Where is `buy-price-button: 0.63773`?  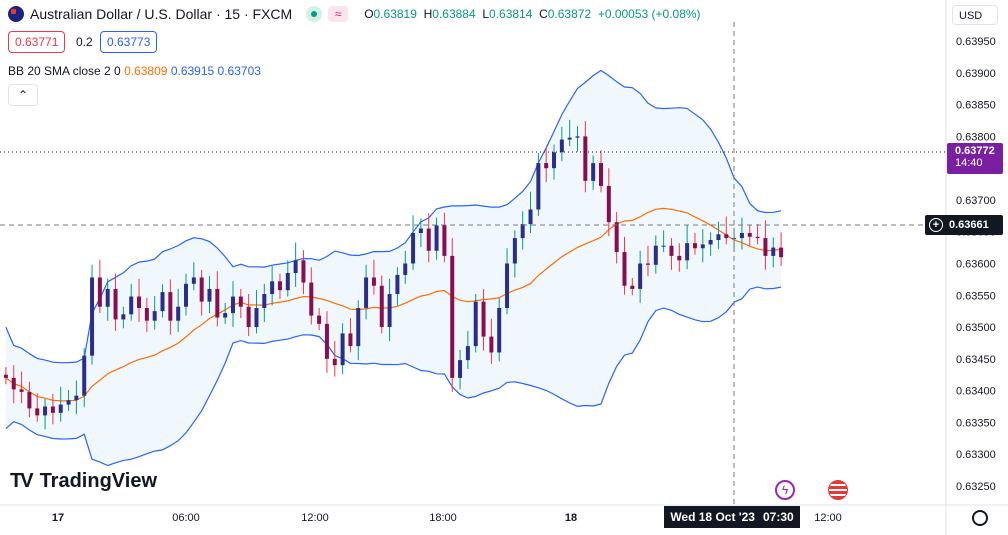
buy-price-button: 0.63773 is located at coordinates (129, 42).